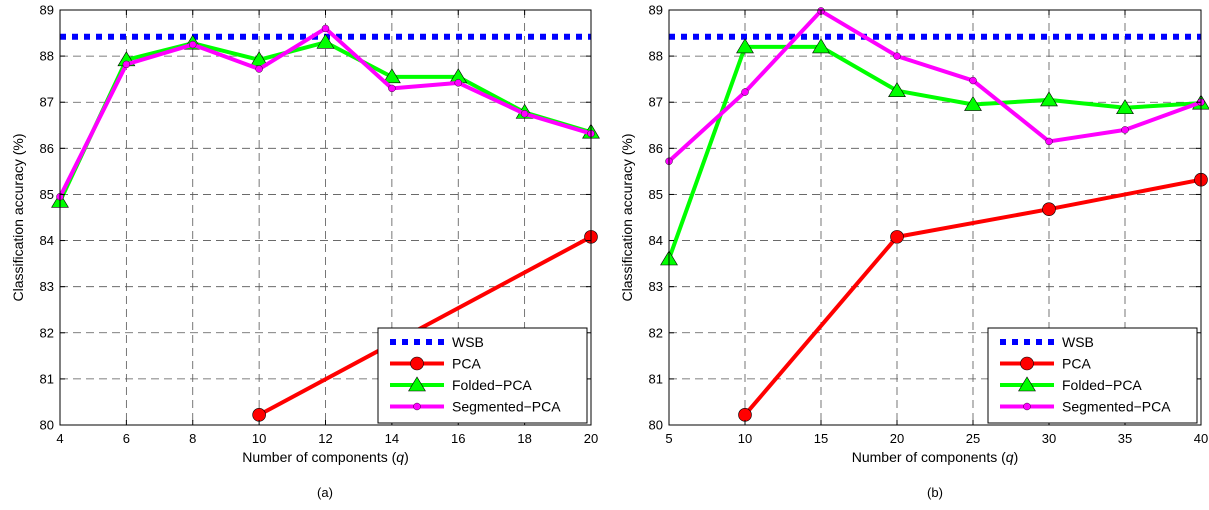  I want to click on x-tick-label: 18, so click(524, 438).